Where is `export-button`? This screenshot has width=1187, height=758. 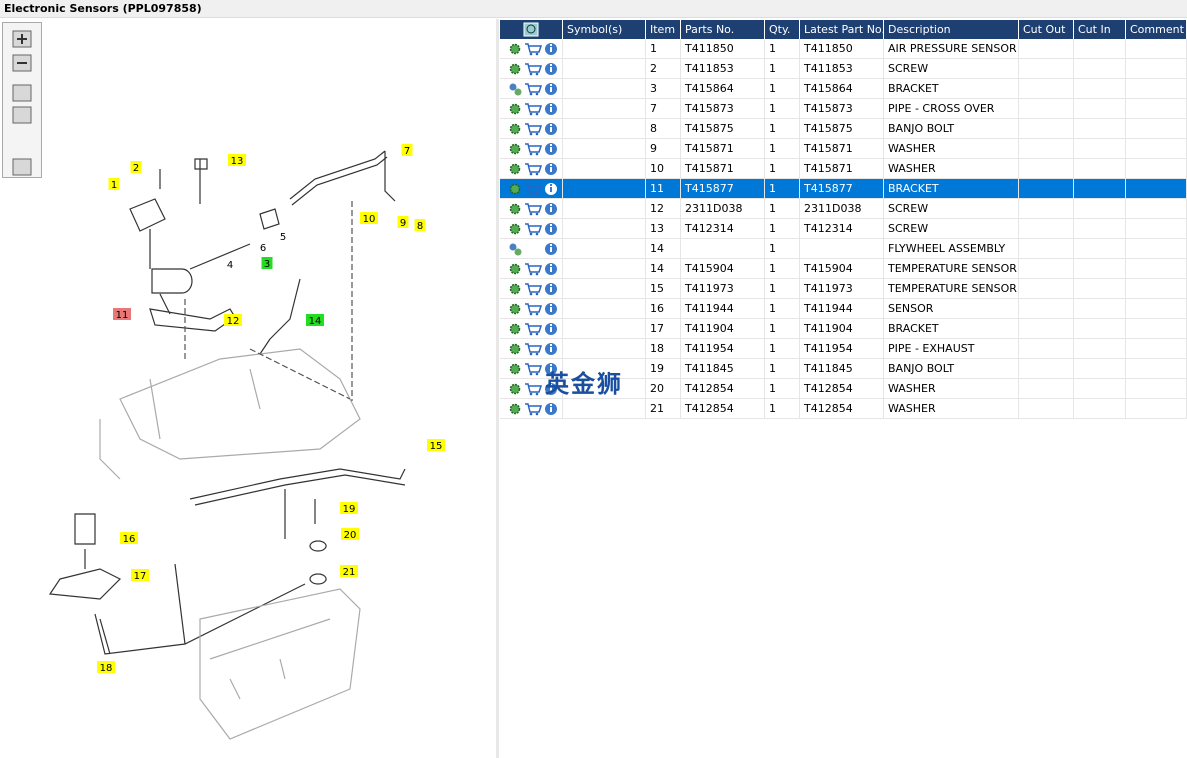
export-button is located at coordinates (22, 167).